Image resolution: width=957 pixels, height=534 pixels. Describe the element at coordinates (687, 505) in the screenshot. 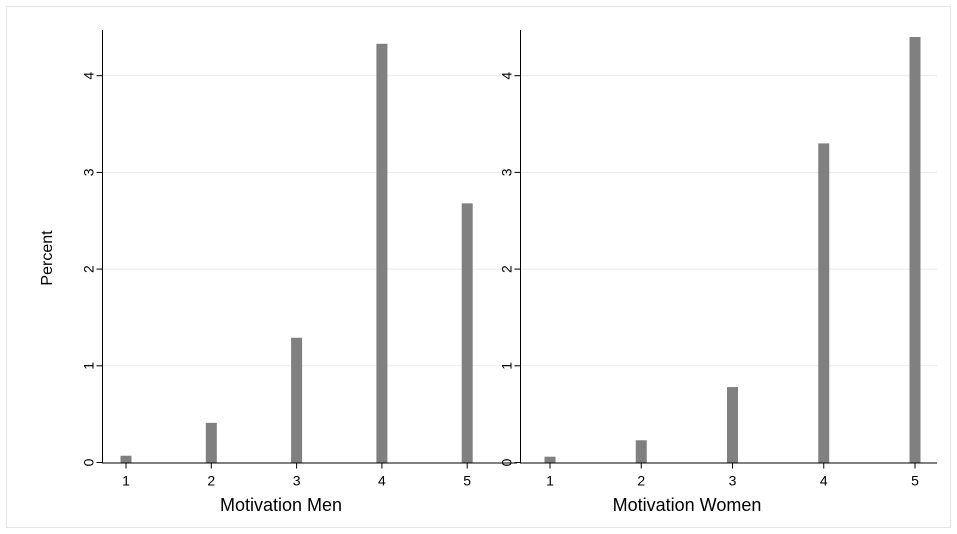

I see `x-axis-label-women: Motivation Women` at that location.